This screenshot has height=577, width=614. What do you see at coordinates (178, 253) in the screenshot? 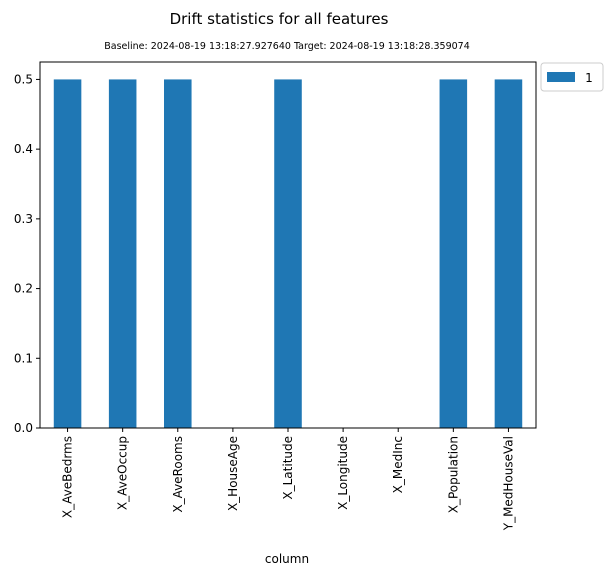
I see `bar-x-averooms` at bounding box center [178, 253].